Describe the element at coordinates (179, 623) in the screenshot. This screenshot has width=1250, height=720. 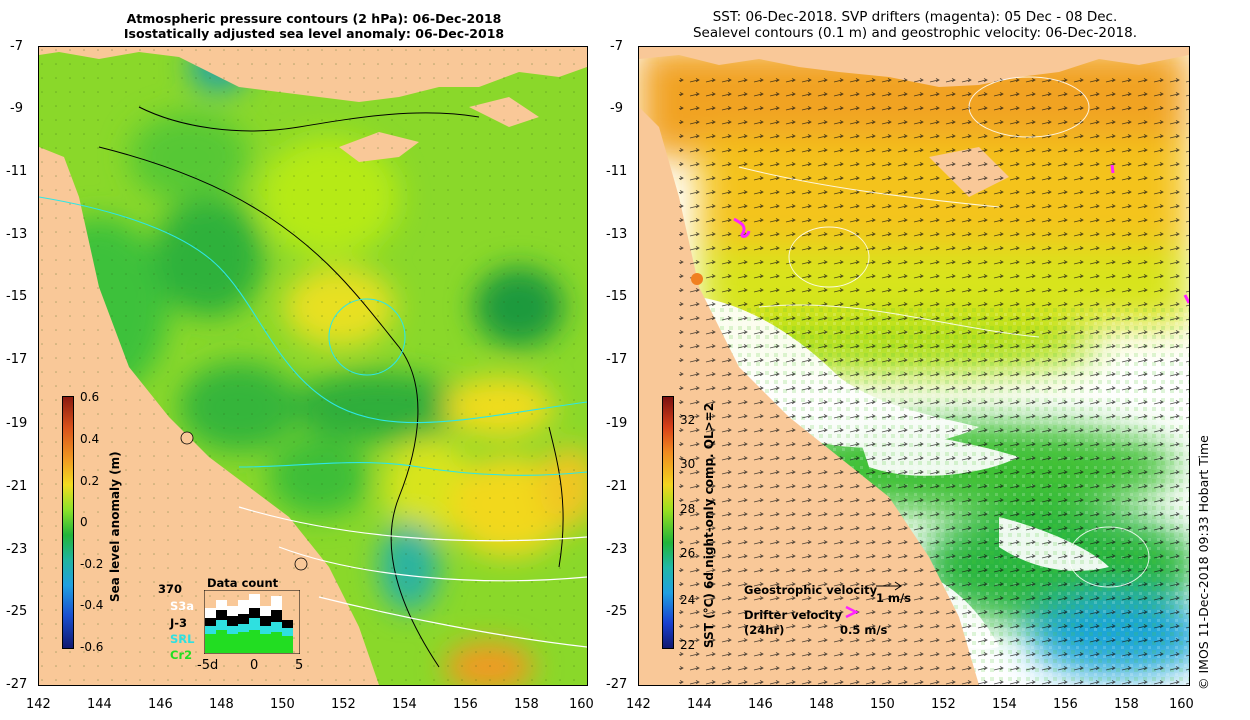
I see `data-count-legend-j3: J-3` at that location.